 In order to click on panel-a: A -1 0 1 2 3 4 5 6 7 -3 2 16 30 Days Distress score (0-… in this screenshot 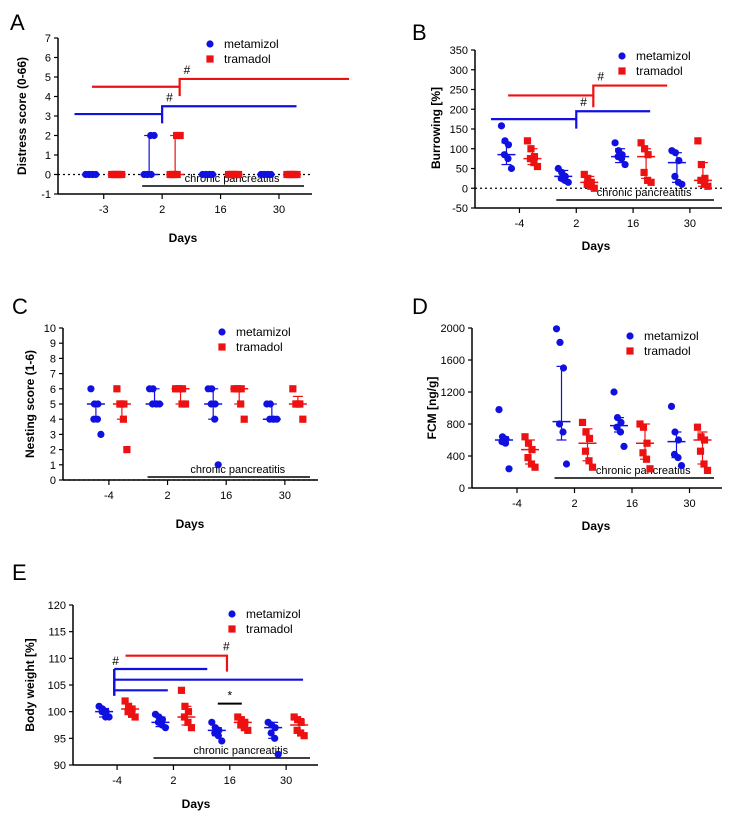, I will do `click(180, 127)`.